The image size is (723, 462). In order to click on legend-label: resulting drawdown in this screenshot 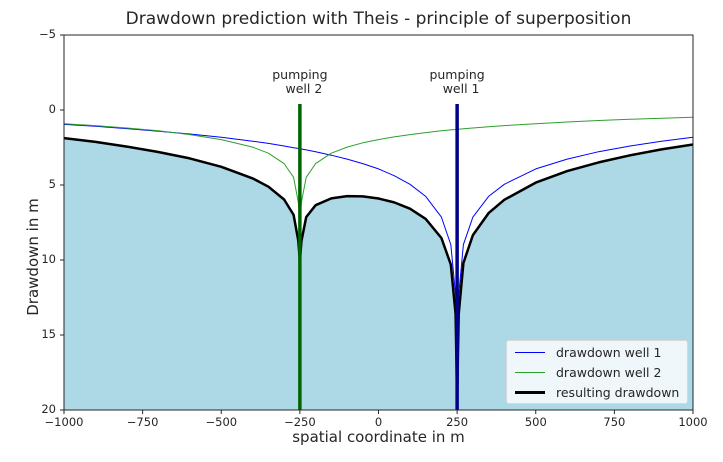, I will do `click(618, 392)`.